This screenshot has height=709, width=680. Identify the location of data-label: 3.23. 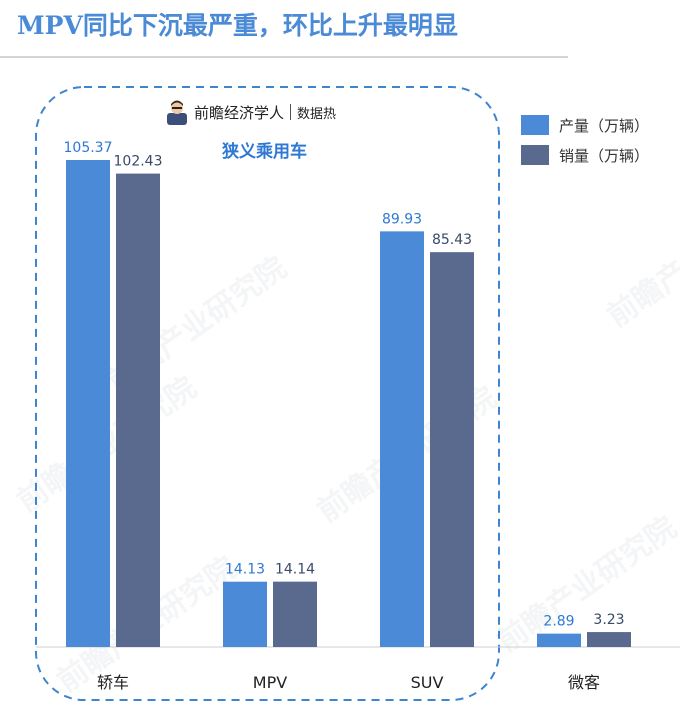
(608, 620).